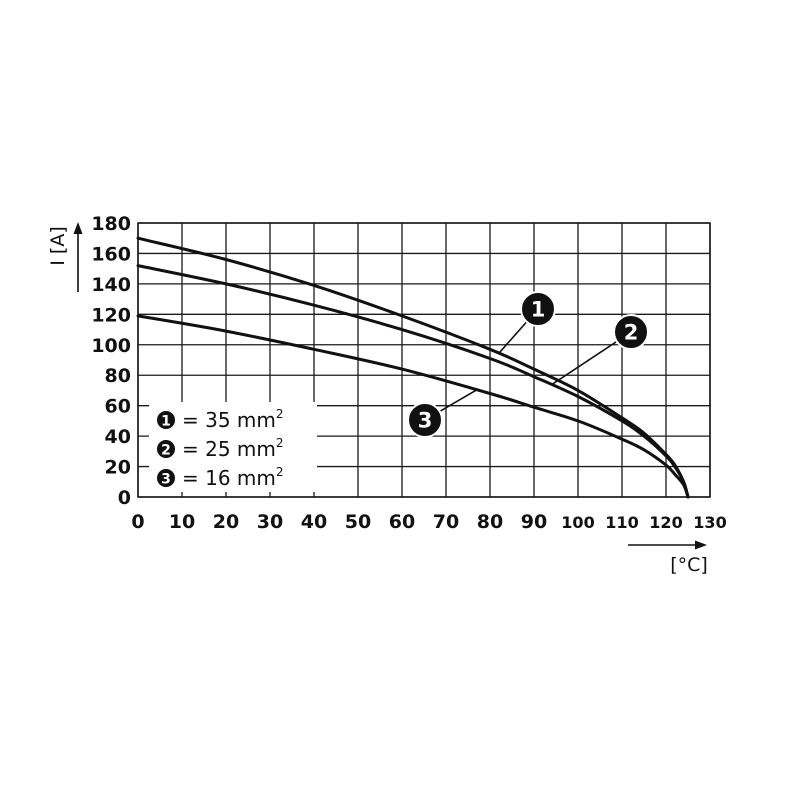  I want to click on callout-label-1: 1, so click(538, 310).